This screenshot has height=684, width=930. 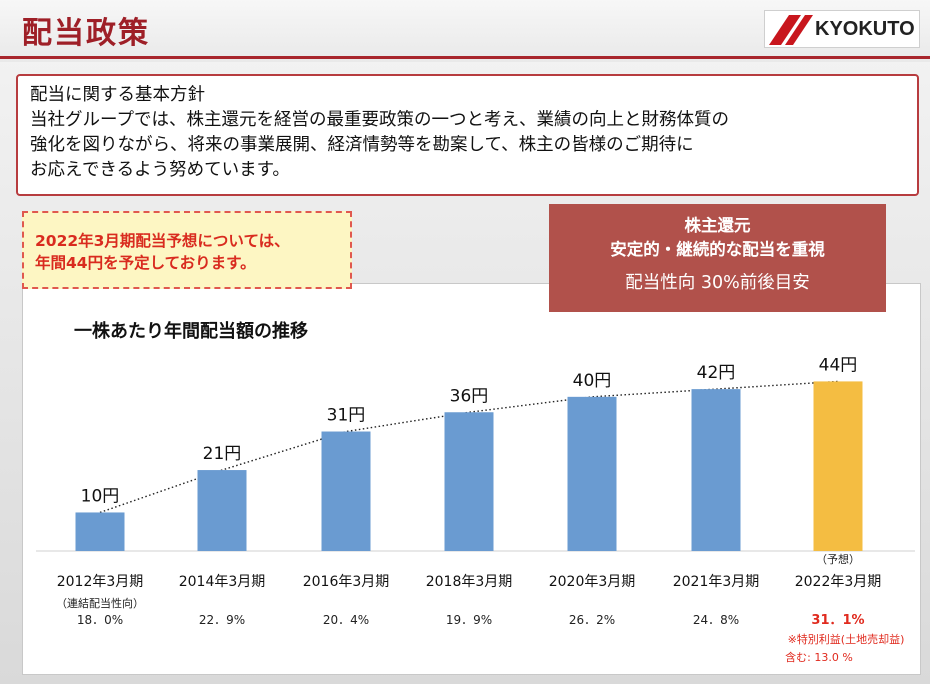 What do you see at coordinates (465, 57) in the screenshot?
I see `title-rule` at bounding box center [465, 57].